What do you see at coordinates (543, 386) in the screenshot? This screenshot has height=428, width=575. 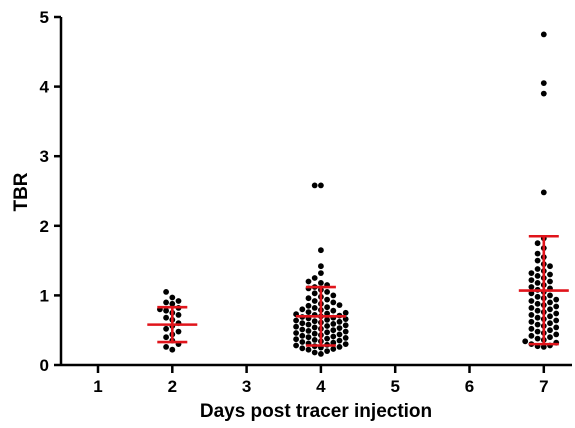 I see `x-tick-label: 7` at bounding box center [543, 386].